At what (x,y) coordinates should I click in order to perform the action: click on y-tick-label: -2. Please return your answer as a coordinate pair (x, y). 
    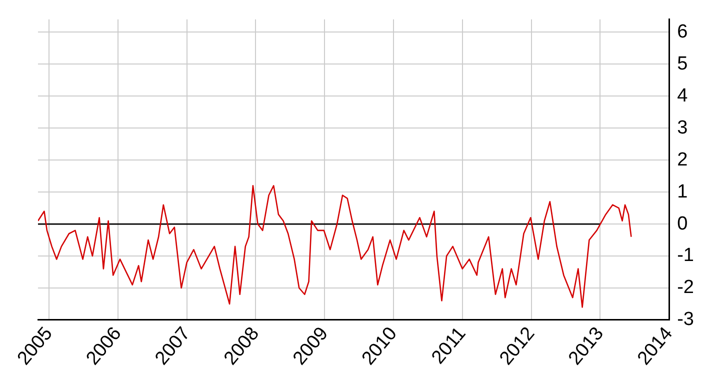
    Looking at the image, I should click on (685, 287).